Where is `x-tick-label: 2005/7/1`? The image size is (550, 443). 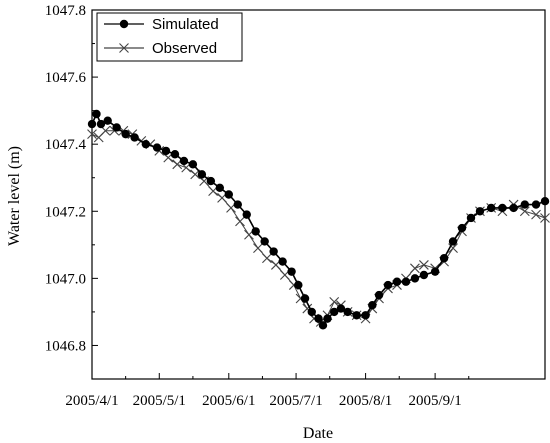 x-tick-label: 2005/7/1 is located at coordinates (295, 401).